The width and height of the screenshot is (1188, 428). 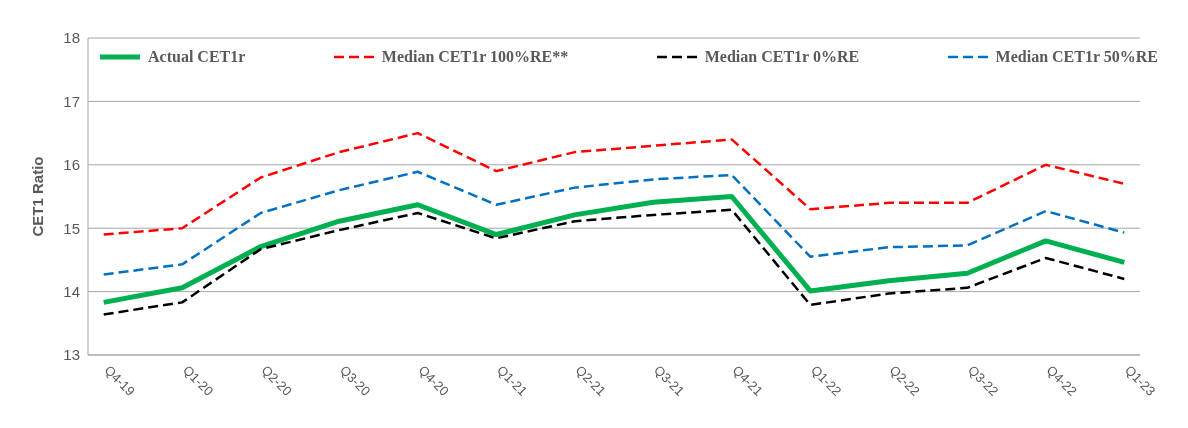 What do you see at coordinates (38, 196) in the screenshot?
I see `y-axis-title: CET1 Ratio` at bounding box center [38, 196].